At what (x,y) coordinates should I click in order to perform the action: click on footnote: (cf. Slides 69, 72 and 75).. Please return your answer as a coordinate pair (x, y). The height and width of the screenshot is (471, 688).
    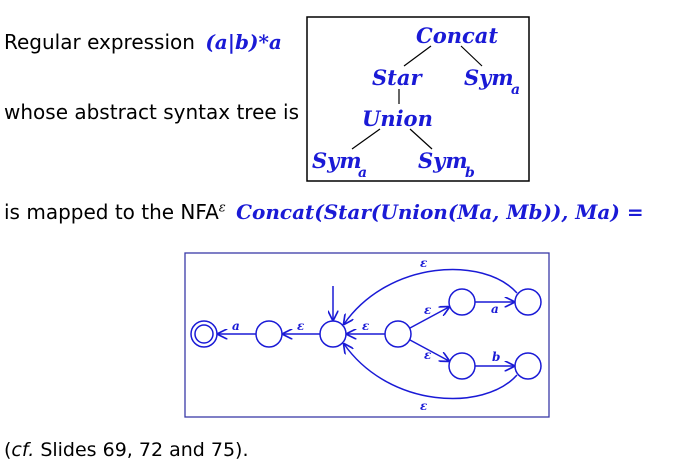
    Looking at the image, I should click on (126, 450).